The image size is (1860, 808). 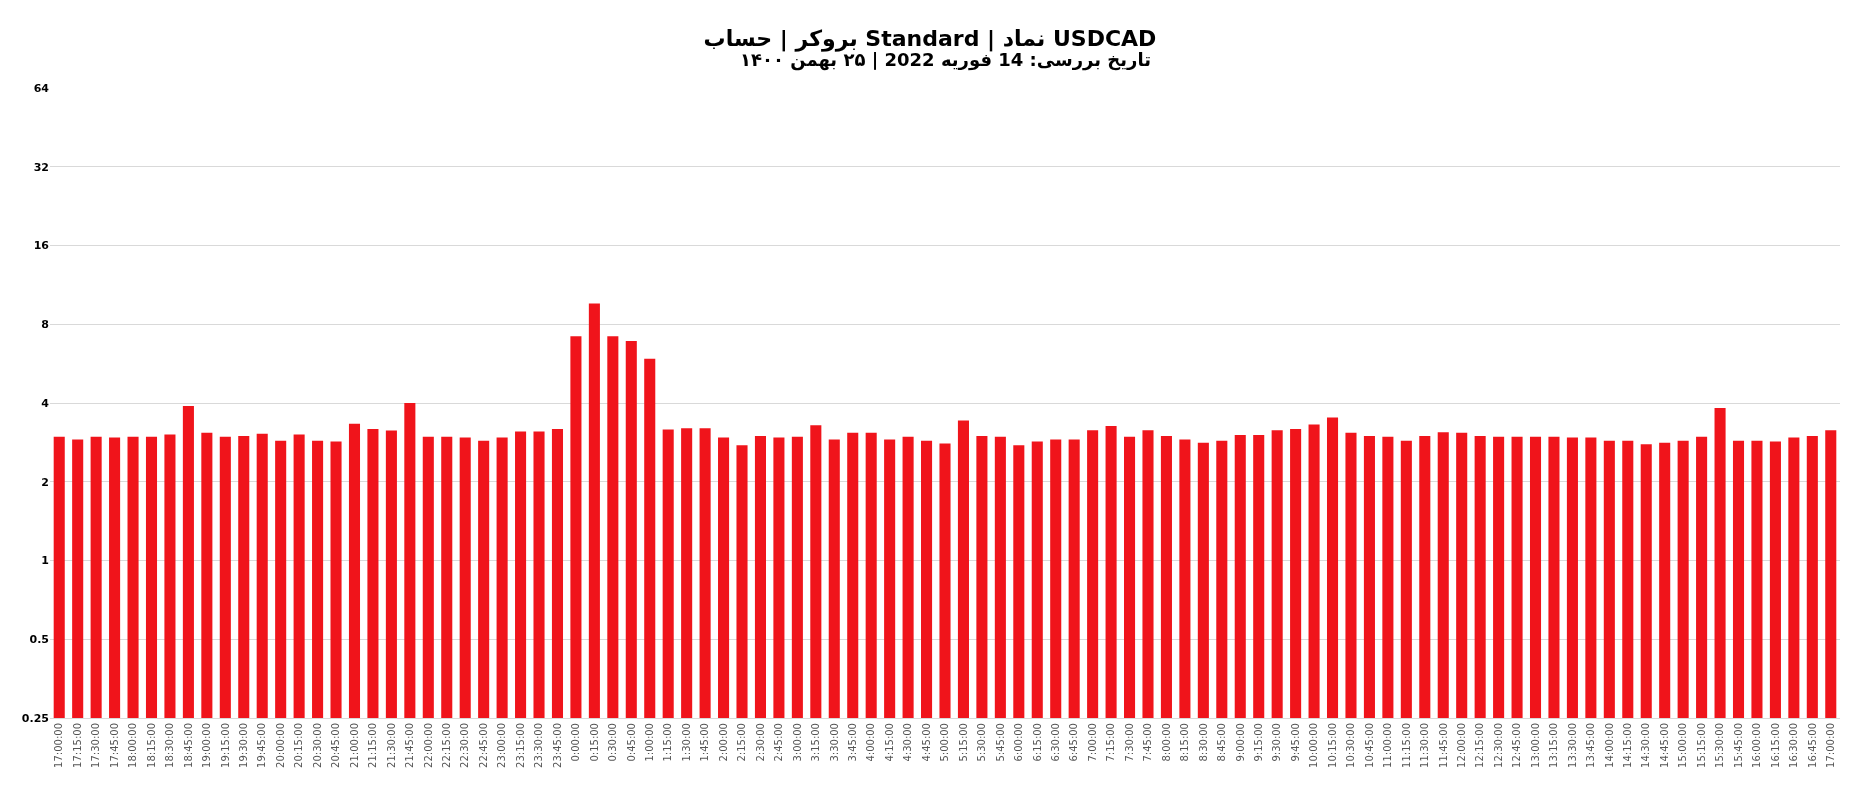 What do you see at coordinates (1683, 745) in the screenshot?
I see `x-tick-label: 15:00:00` at bounding box center [1683, 745].